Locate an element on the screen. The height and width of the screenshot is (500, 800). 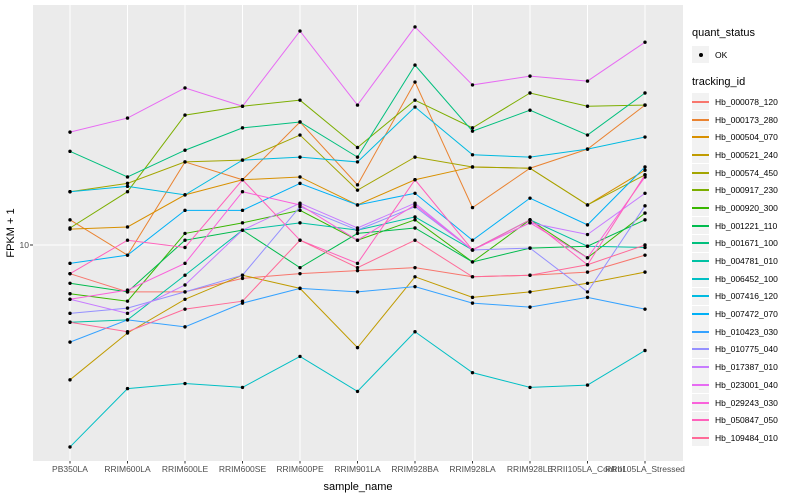
legend-item-label: OK is located at coordinates (721, 54).